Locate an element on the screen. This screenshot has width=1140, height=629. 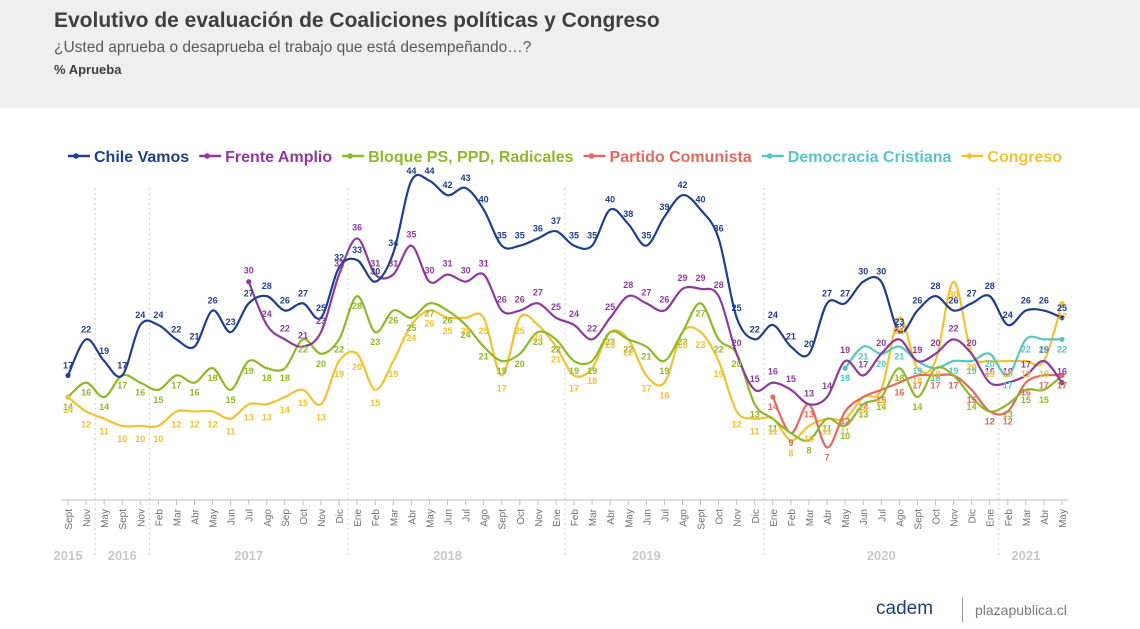
data-label-0-3: 17 is located at coordinates (122, 365).